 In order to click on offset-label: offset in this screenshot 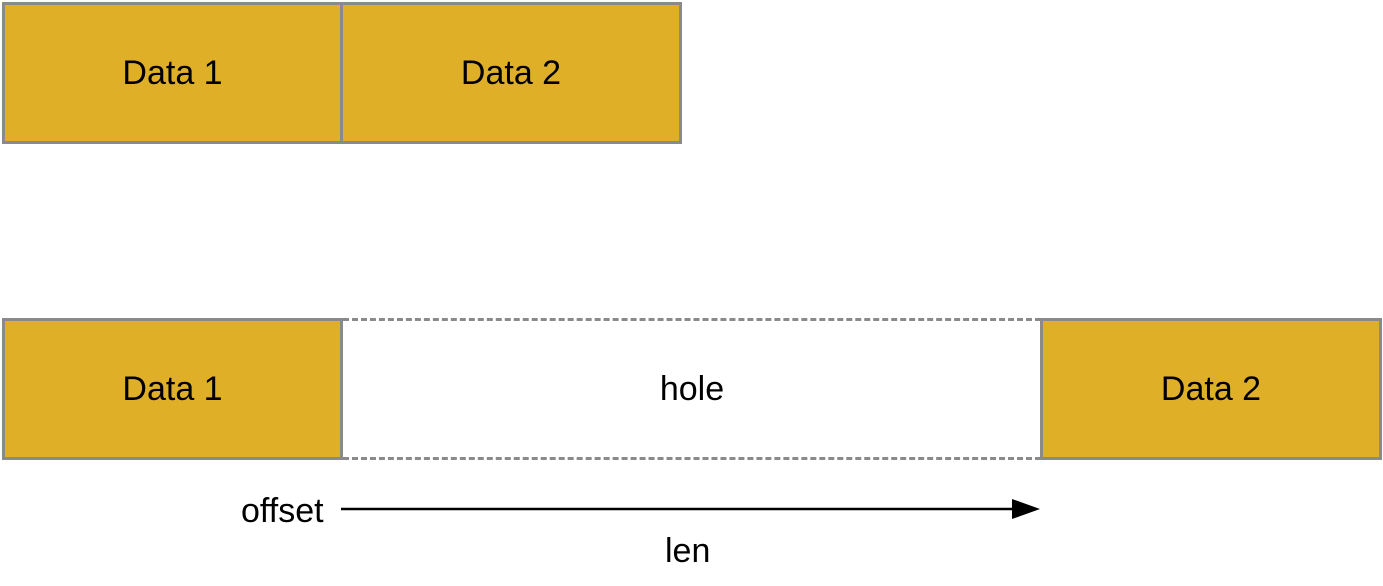, I will do `click(282, 511)`.